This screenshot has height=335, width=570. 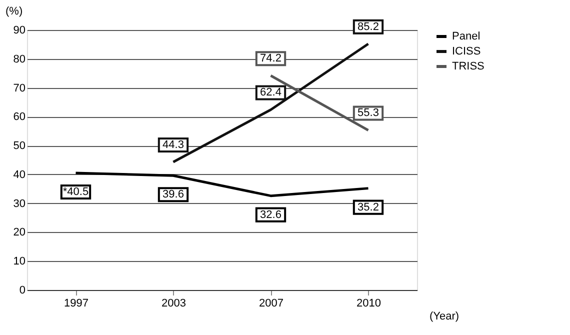 What do you see at coordinates (466, 52) in the screenshot?
I see `legend-label: ICISS` at bounding box center [466, 52].